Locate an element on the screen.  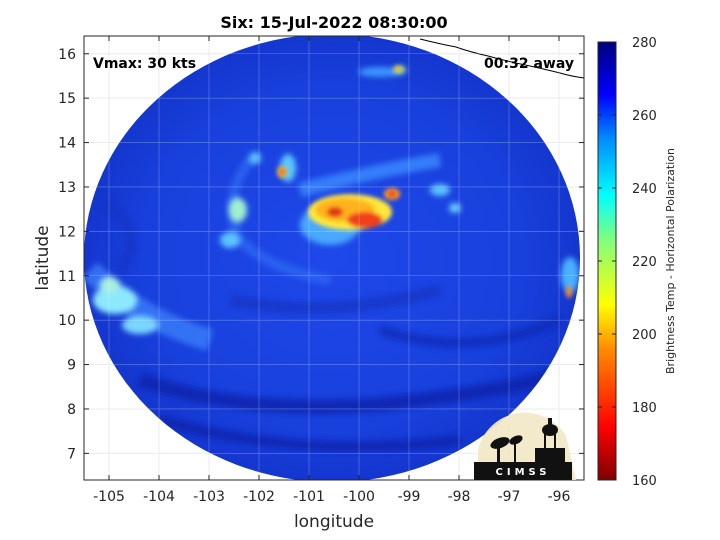
colorbar-tick-label: 160 is located at coordinates (644, 481).